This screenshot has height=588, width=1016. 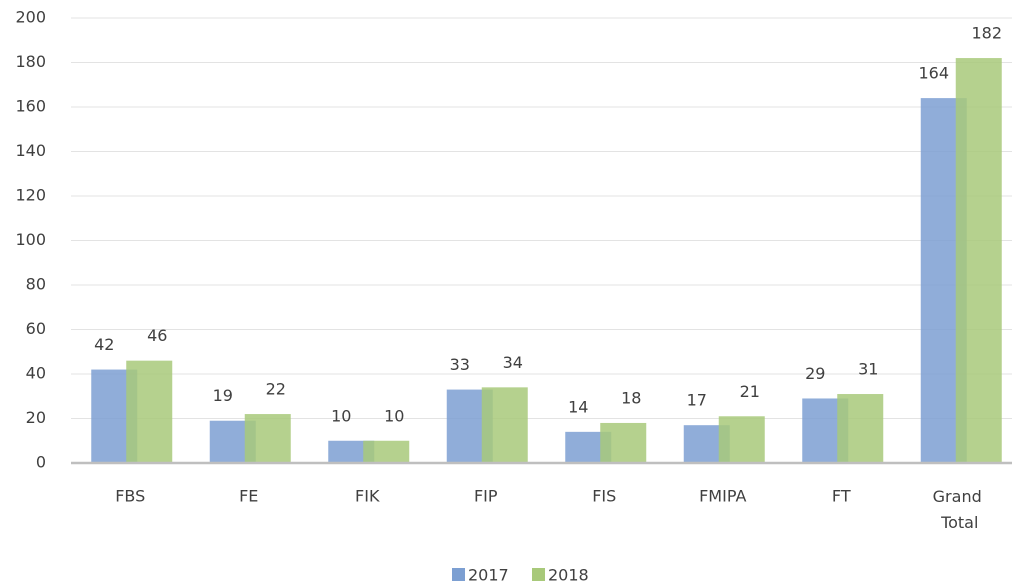 What do you see at coordinates (36, 417) in the screenshot?
I see `y-tick-label: 20` at bounding box center [36, 417].